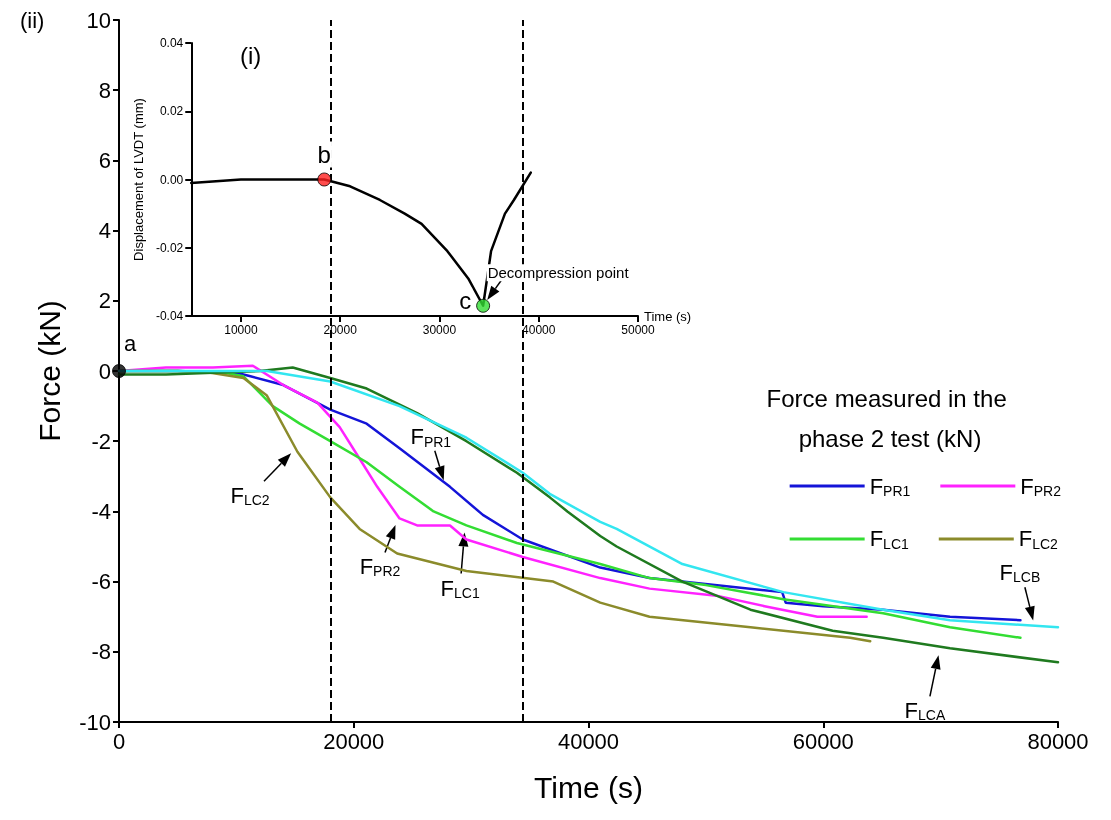  Describe the element at coordinates (101, 652) in the screenshot. I see `y-tick-label: -8` at that location.